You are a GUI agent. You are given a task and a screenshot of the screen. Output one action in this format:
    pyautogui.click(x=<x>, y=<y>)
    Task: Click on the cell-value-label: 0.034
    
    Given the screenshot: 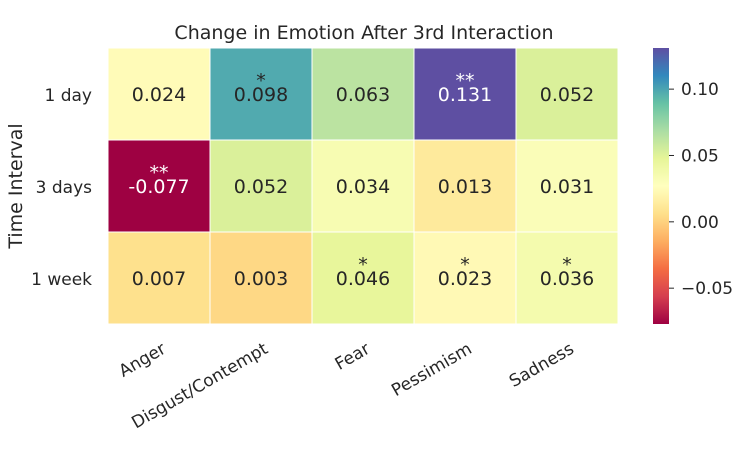 What is the action you would take?
    pyautogui.click(x=363, y=187)
    